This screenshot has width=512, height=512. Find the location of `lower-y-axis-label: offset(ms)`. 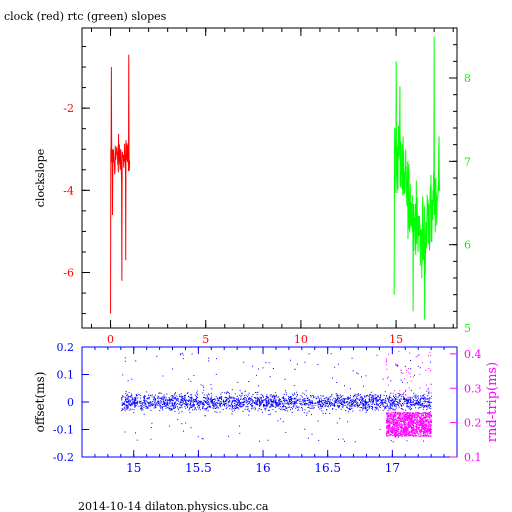

lower-y-axis-label: offset(ms) is located at coordinates (40, 402).